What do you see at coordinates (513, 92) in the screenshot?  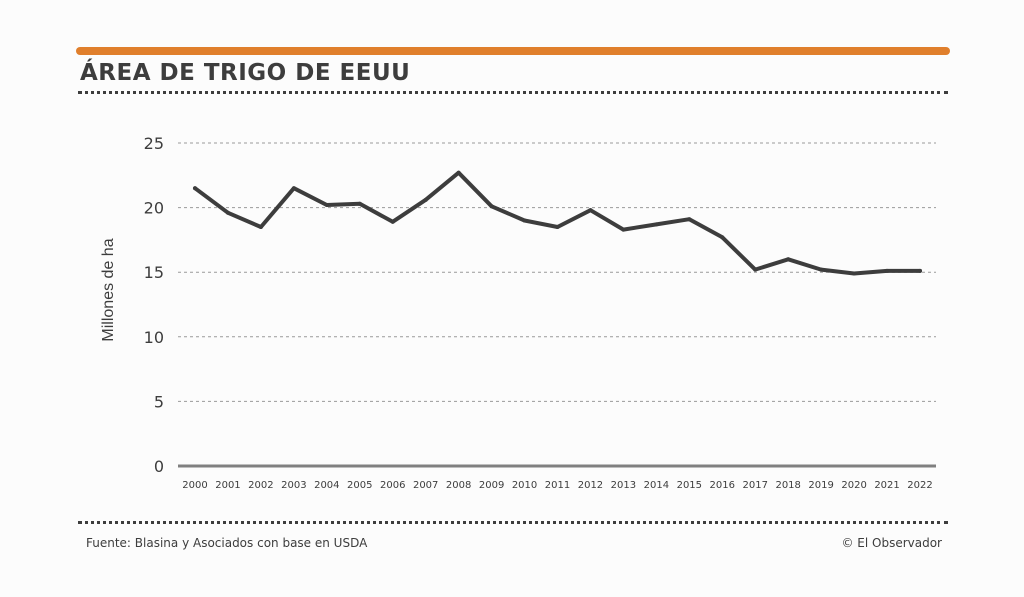 I see `top-divider` at bounding box center [513, 92].